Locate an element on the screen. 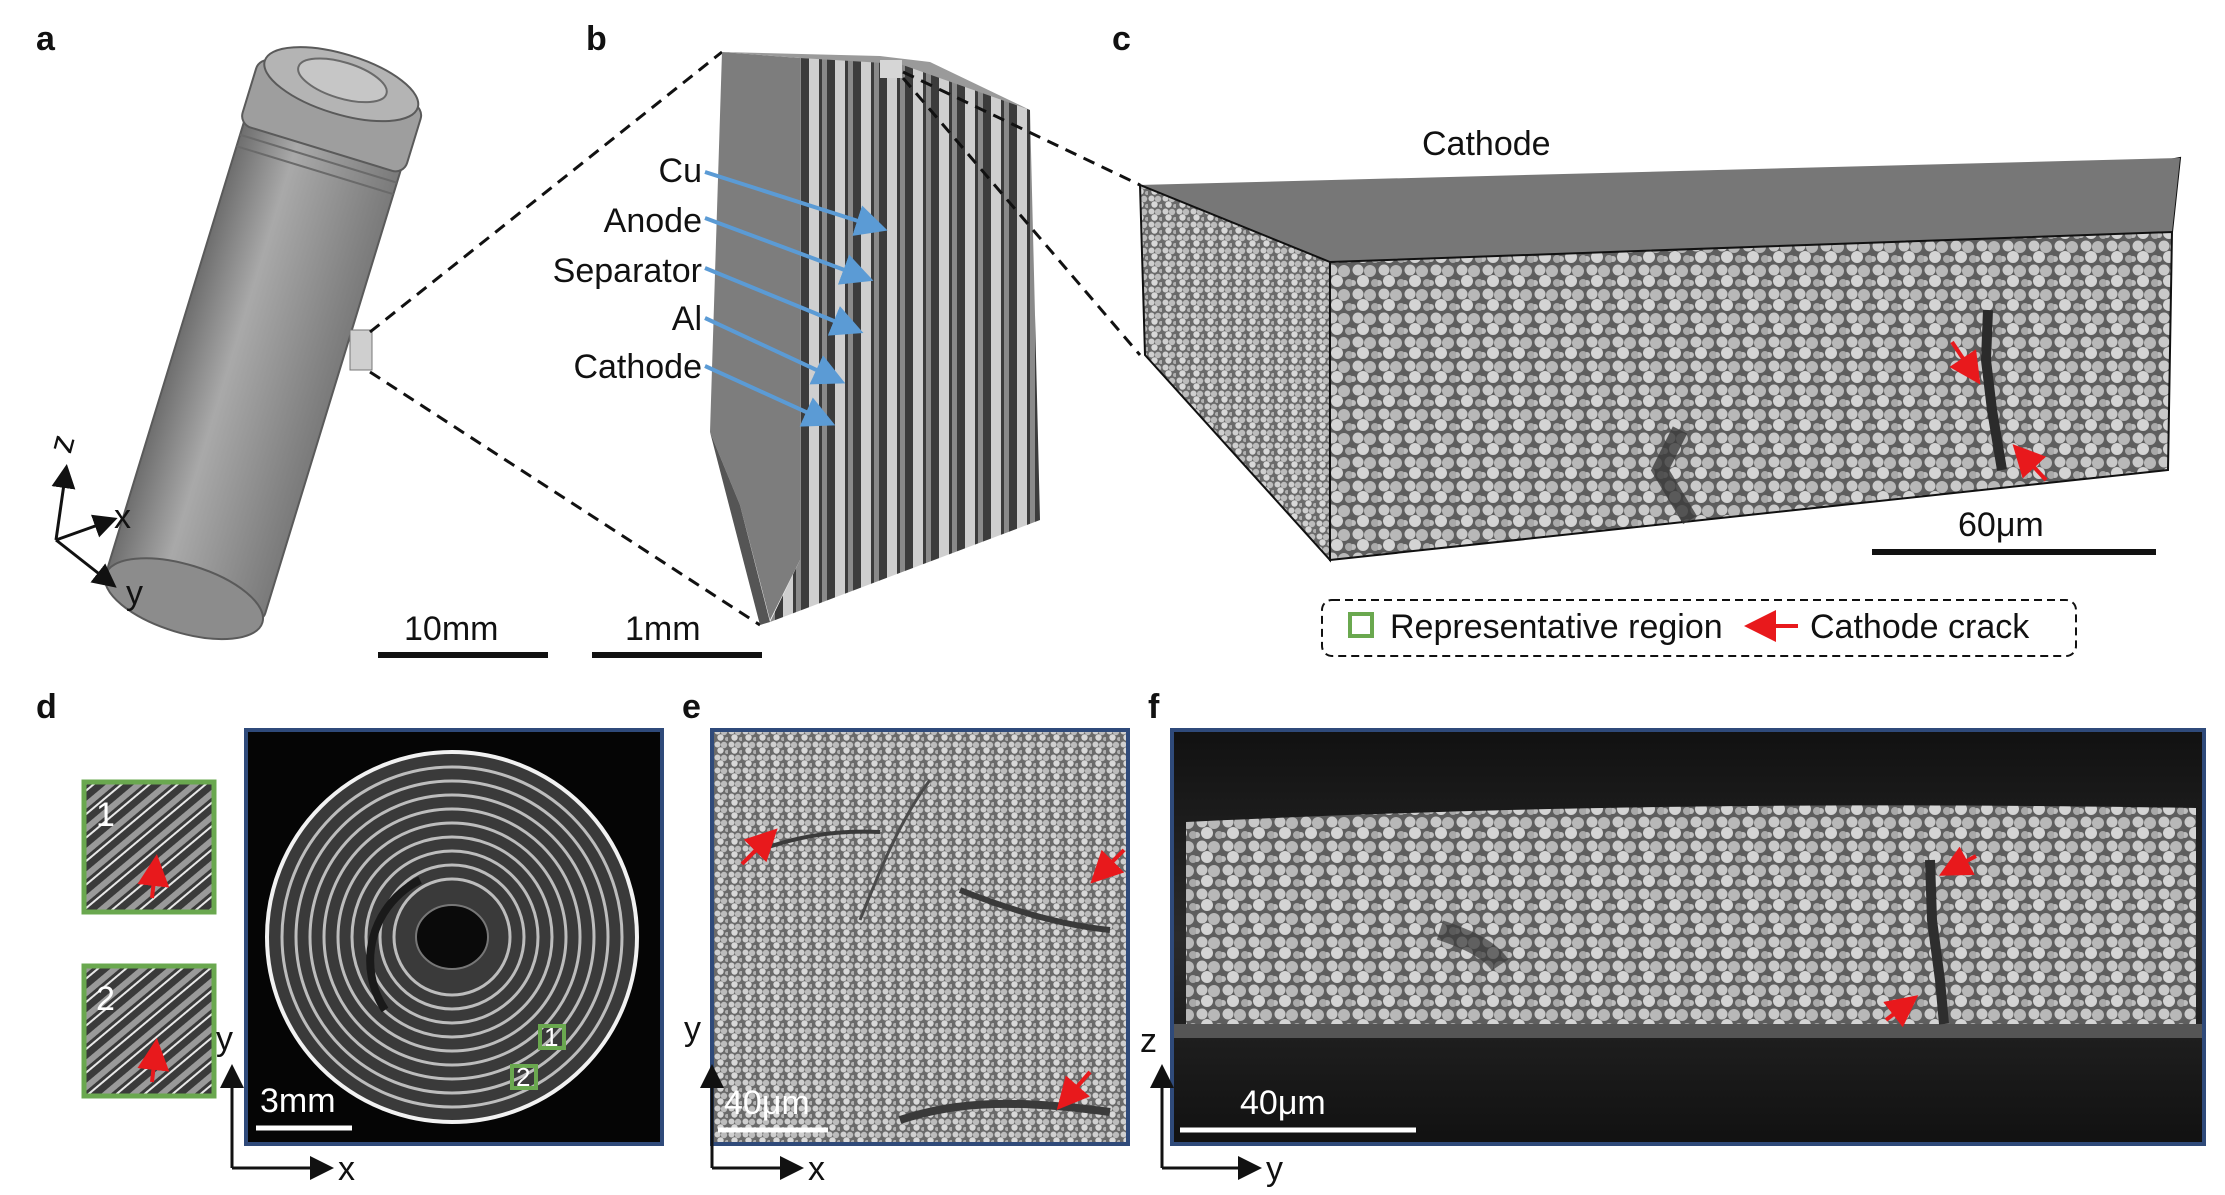  panel-label-e: e is located at coordinates (691, 707).